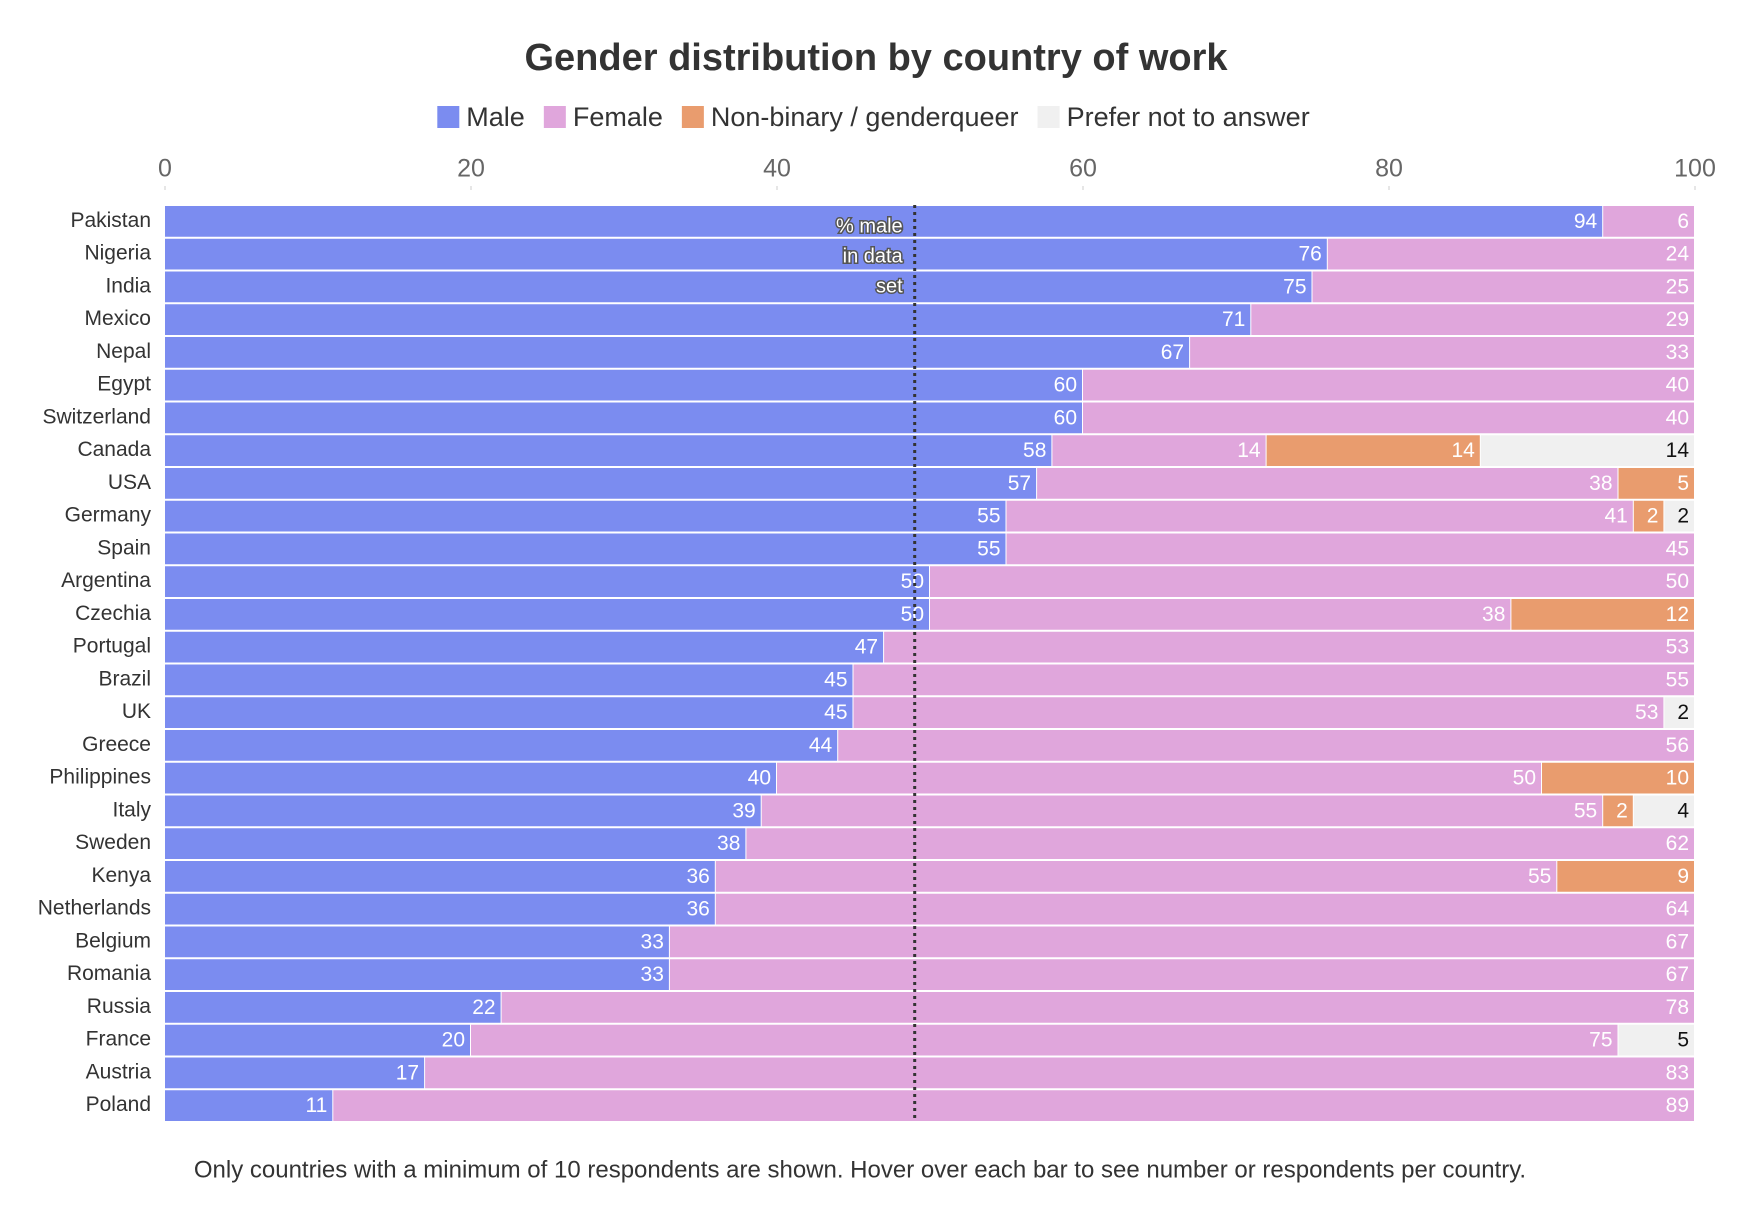 This screenshot has height=1224, width=1753. What do you see at coordinates (618, 117) in the screenshot?
I see `legend-label: Female` at bounding box center [618, 117].